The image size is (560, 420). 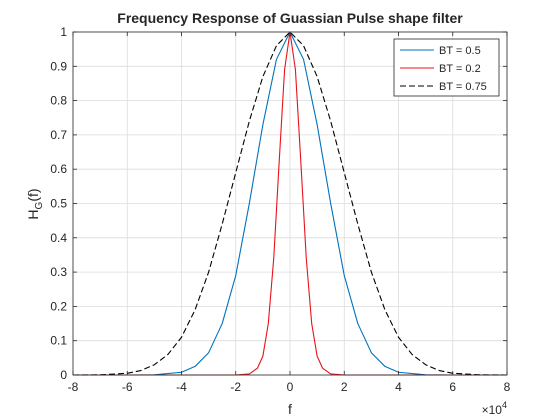 What do you see at coordinates (460, 69) in the screenshot?
I see `legend-label-bt-0-2: BT = 0.2` at bounding box center [460, 69].